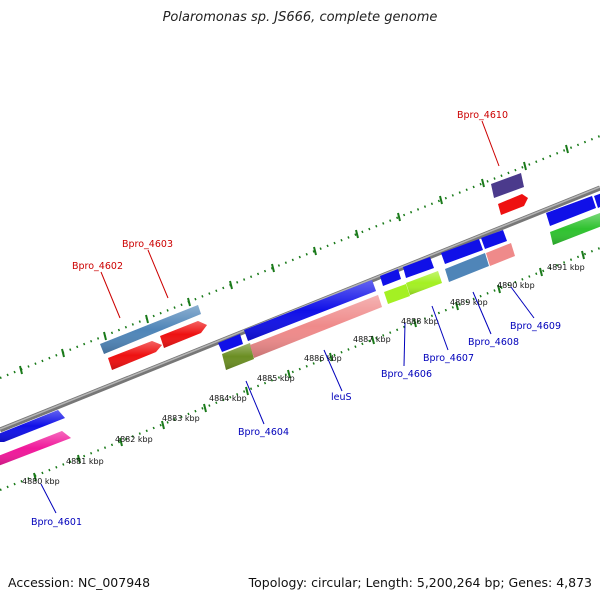  Describe the element at coordinates (372, 339) in the screenshot. I see `scale-label: 4887 kbp` at that location.